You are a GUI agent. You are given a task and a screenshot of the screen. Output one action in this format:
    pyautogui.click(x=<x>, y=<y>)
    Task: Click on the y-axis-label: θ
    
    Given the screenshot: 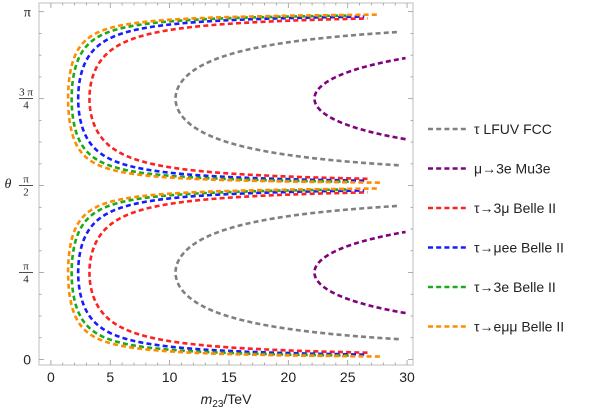 What is the action you would take?
    pyautogui.click(x=8, y=184)
    